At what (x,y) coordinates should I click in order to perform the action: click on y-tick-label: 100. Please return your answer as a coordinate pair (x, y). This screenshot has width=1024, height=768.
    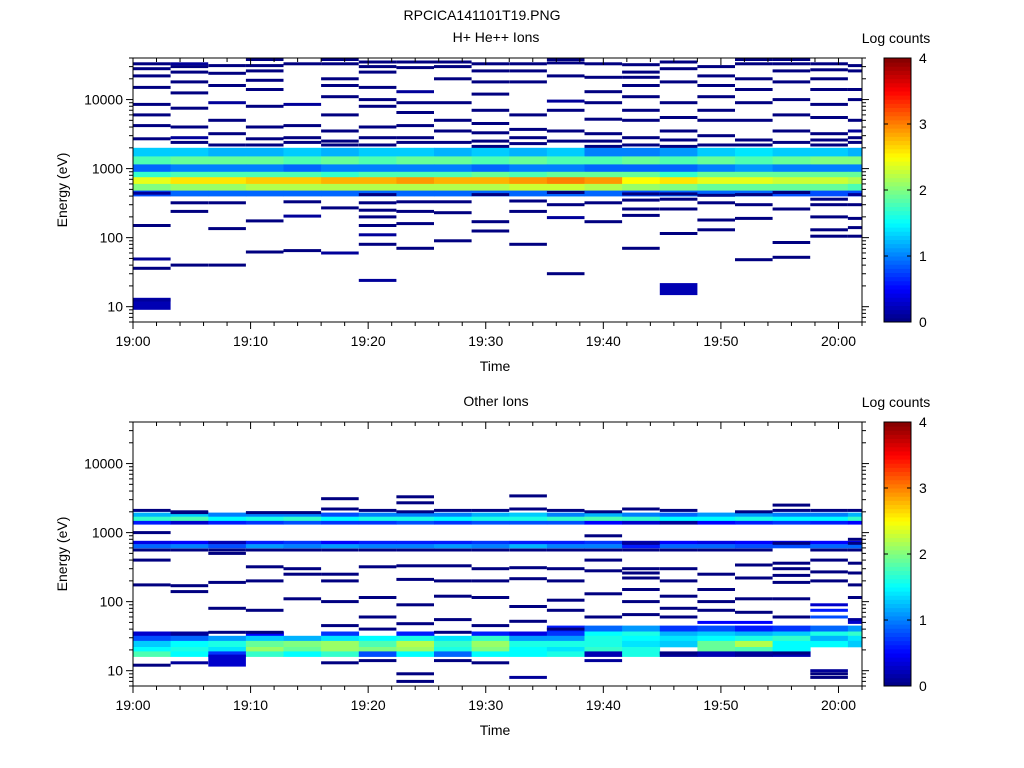
    Looking at the image, I should click on (112, 238).